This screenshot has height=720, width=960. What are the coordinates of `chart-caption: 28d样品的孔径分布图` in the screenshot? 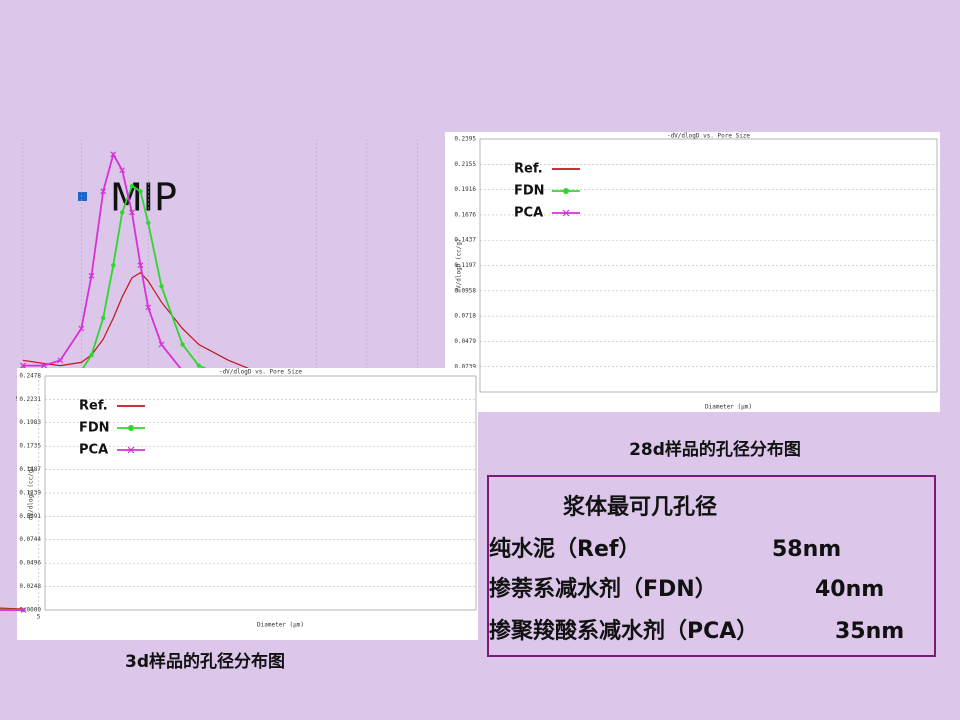 It's located at (715, 449).